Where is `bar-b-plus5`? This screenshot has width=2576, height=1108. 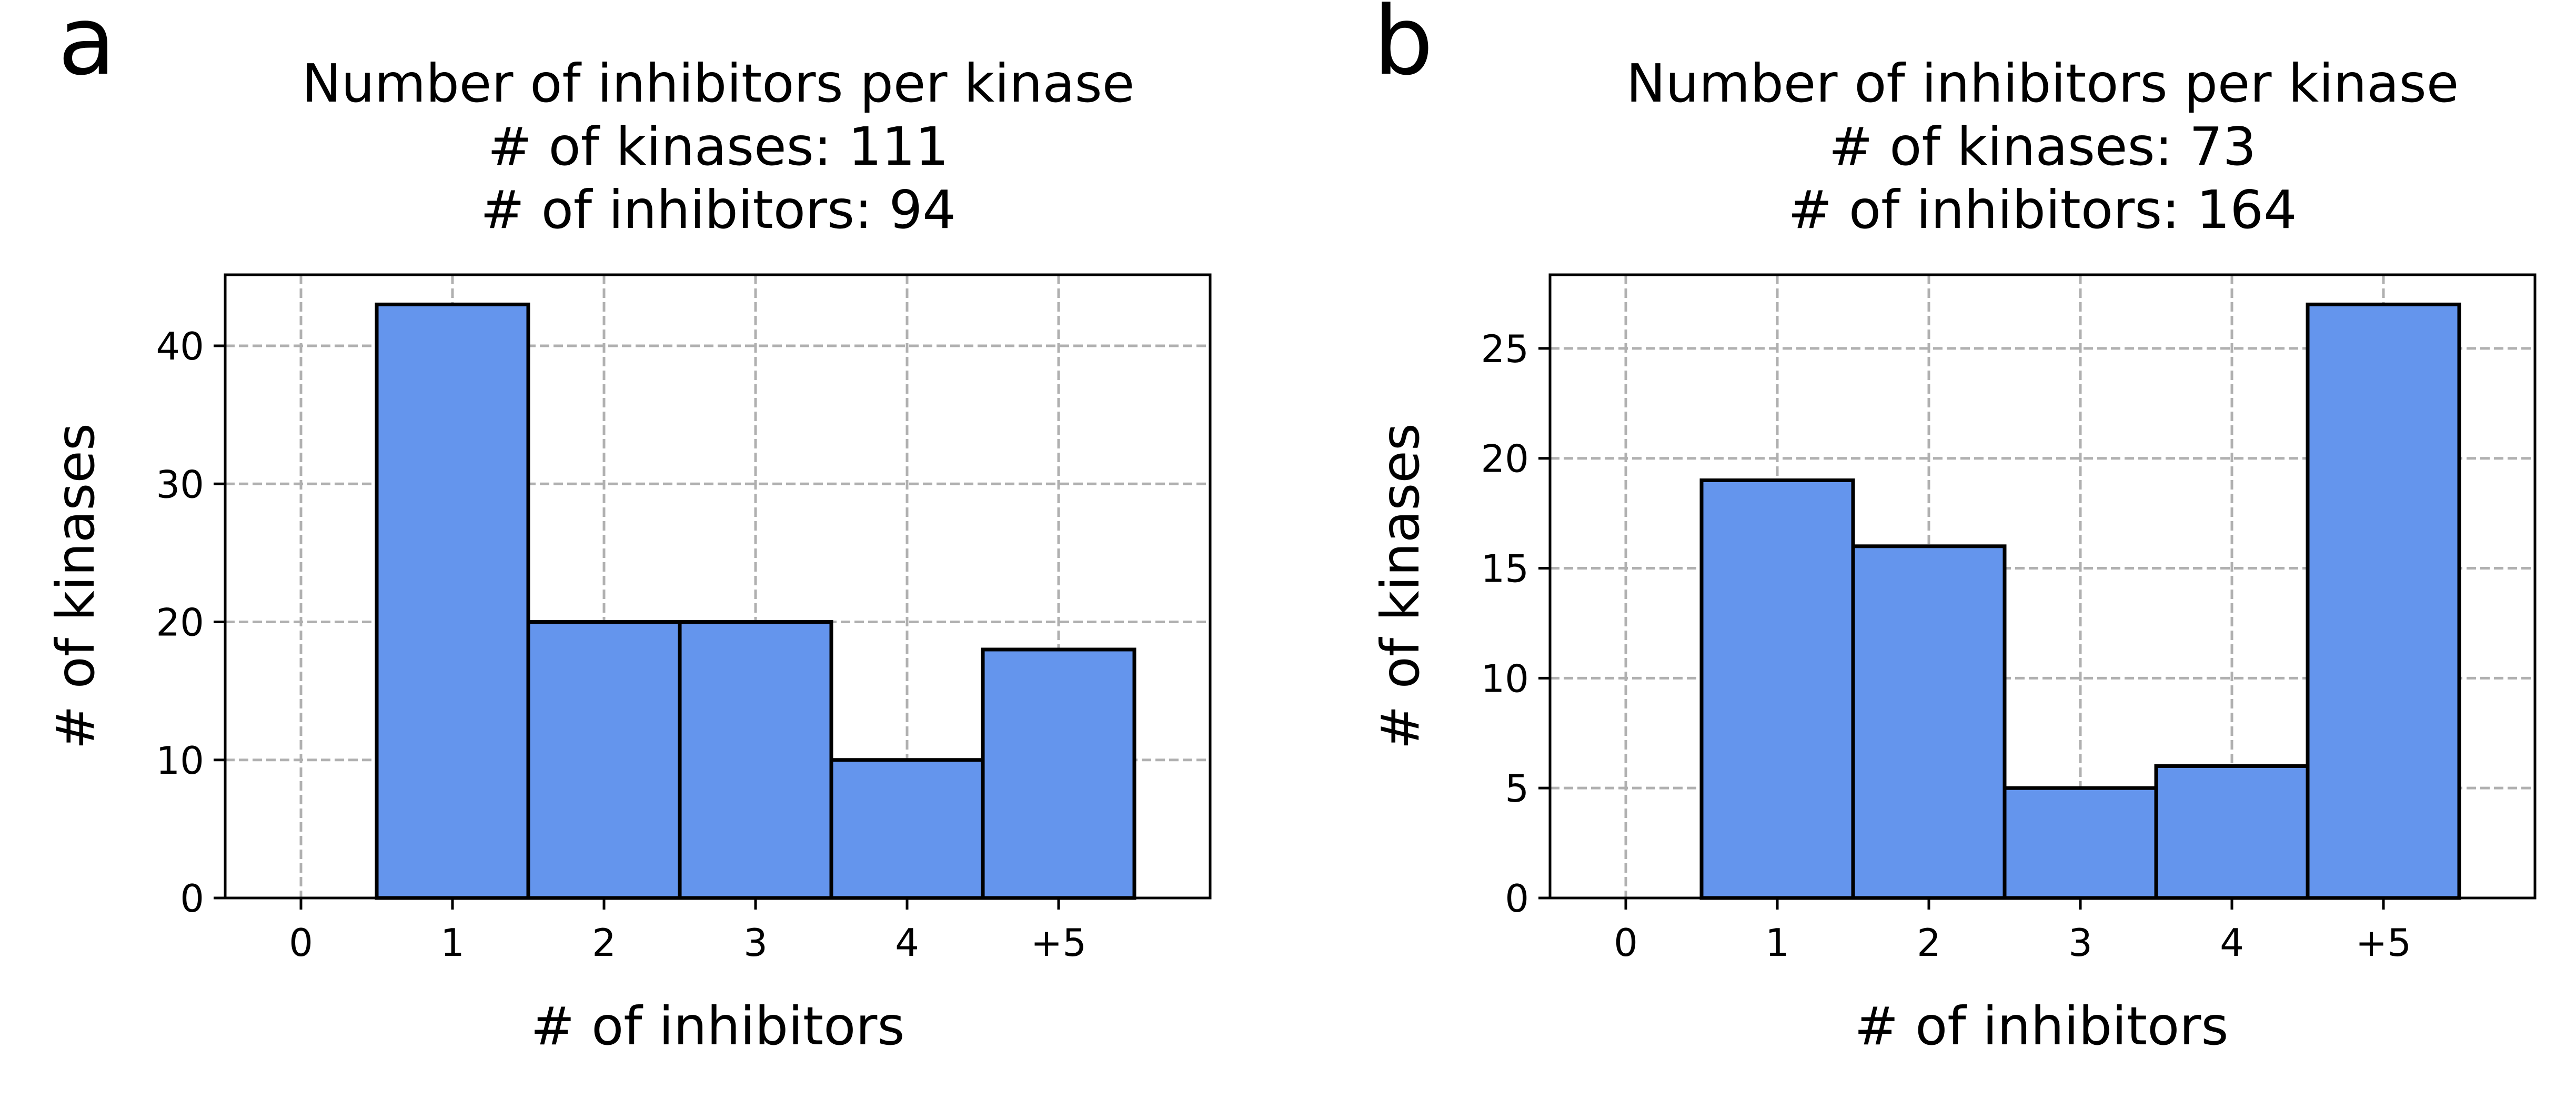 bar-b-plus5 is located at coordinates (2384, 601).